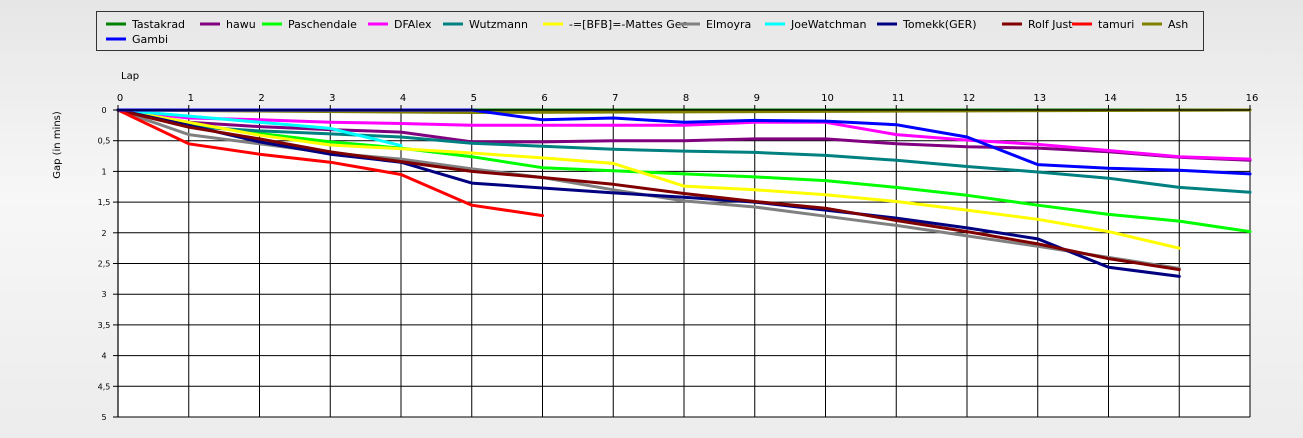  I want to click on x-tick-label: 10, so click(827, 98).